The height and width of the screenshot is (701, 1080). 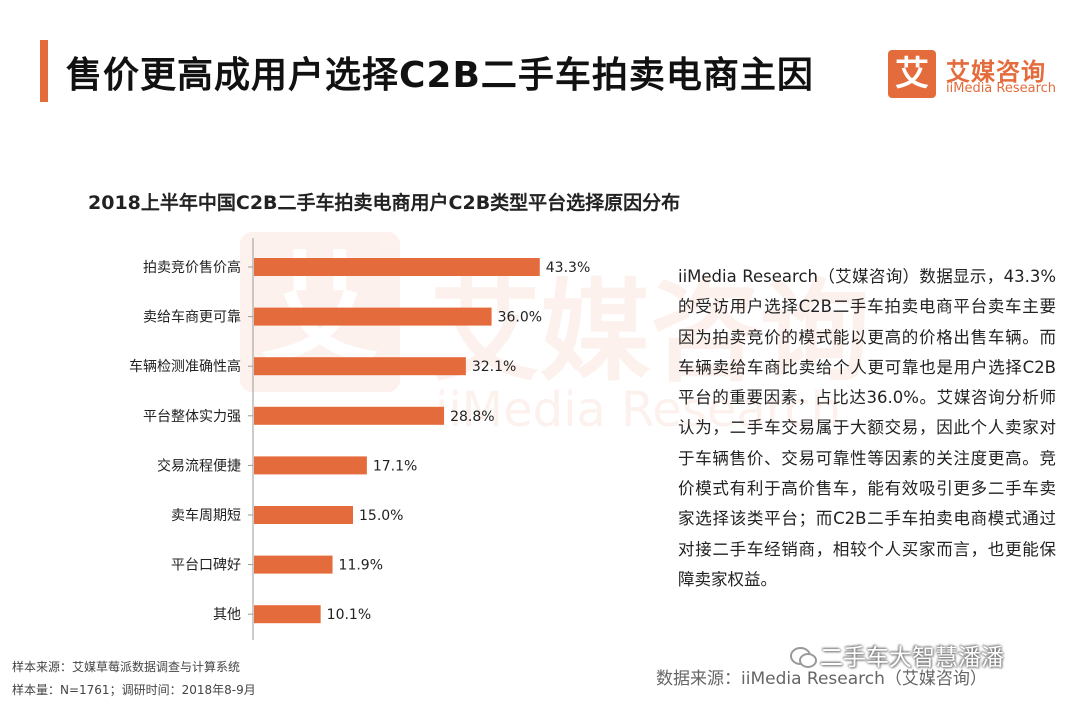 What do you see at coordinates (206, 566) in the screenshot?
I see `category-label: 平台口碑好` at bounding box center [206, 566].